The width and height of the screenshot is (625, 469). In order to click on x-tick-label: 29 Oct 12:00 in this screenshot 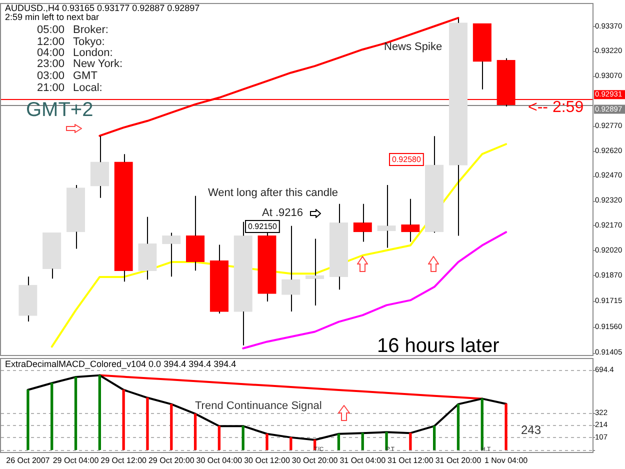, I will do `click(124, 461)`.